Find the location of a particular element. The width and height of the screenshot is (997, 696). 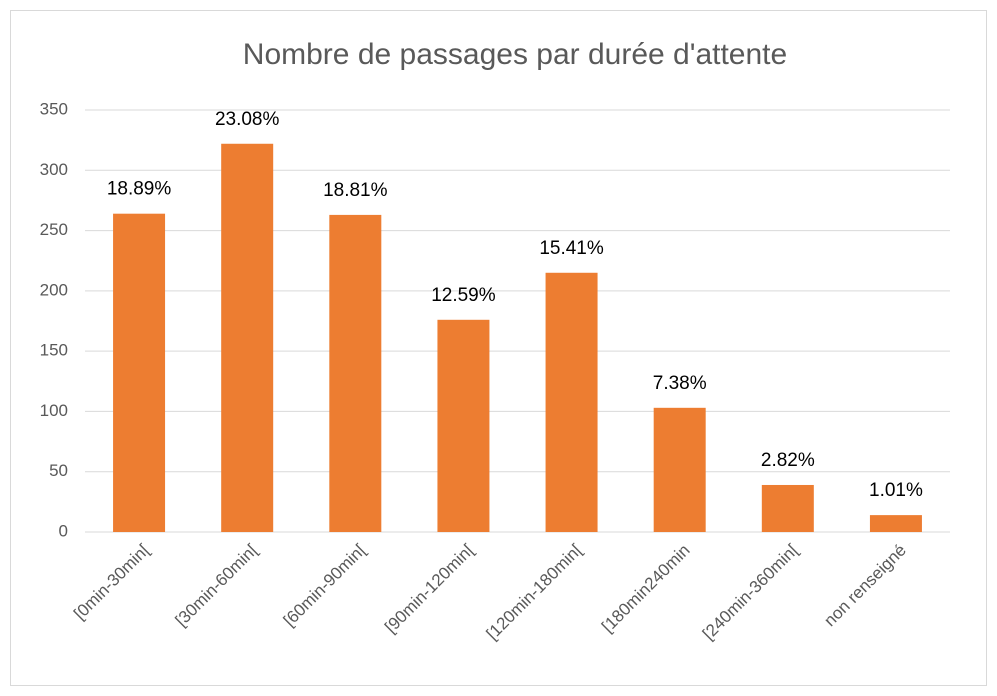

data-label: 15.41% is located at coordinates (571, 248).